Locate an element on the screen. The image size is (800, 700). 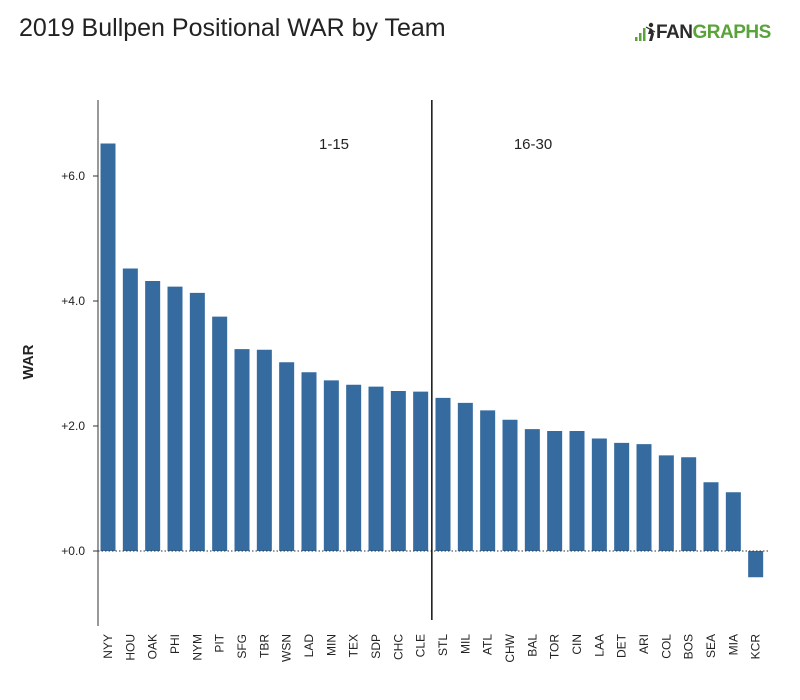
x-tick-label: PHI is located at coordinates (175, 644).